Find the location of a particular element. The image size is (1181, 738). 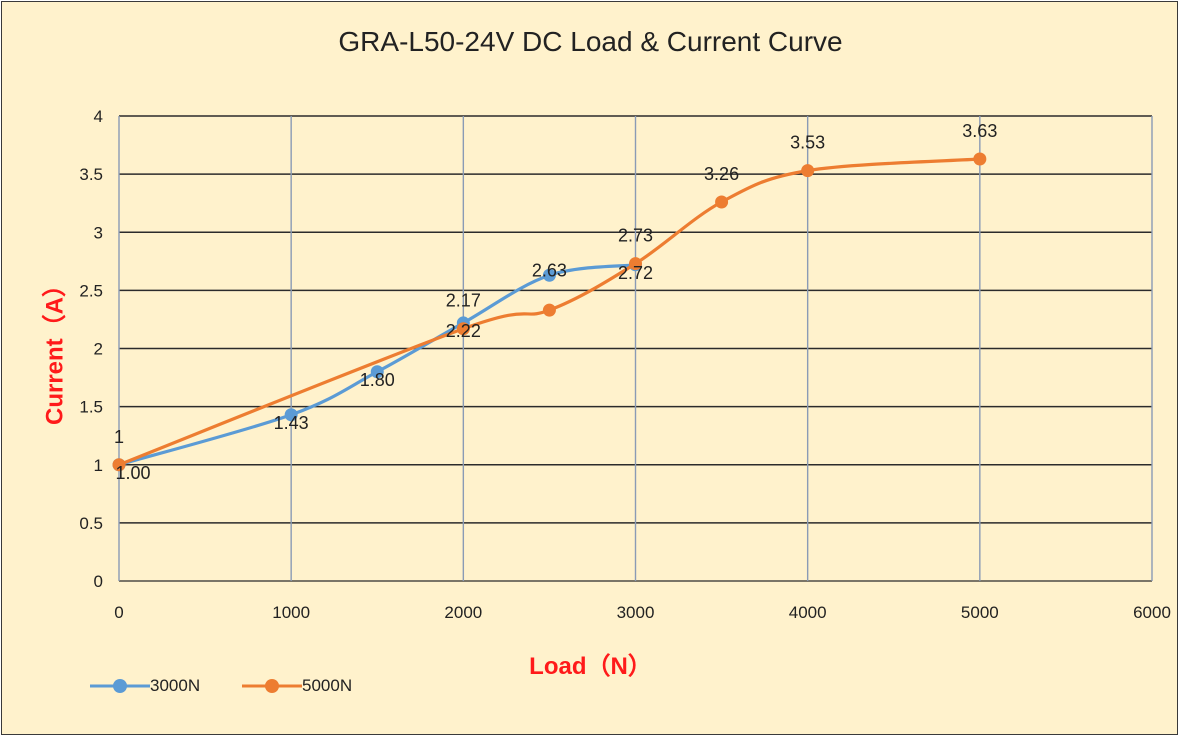

data-label-5000N: 2.17 is located at coordinates (463, 301).